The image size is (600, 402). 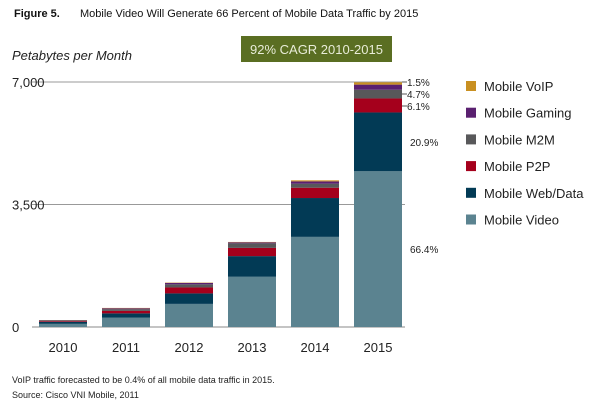 I want to click on legend-label: Mobile M2M, so click(x=519, y=139).